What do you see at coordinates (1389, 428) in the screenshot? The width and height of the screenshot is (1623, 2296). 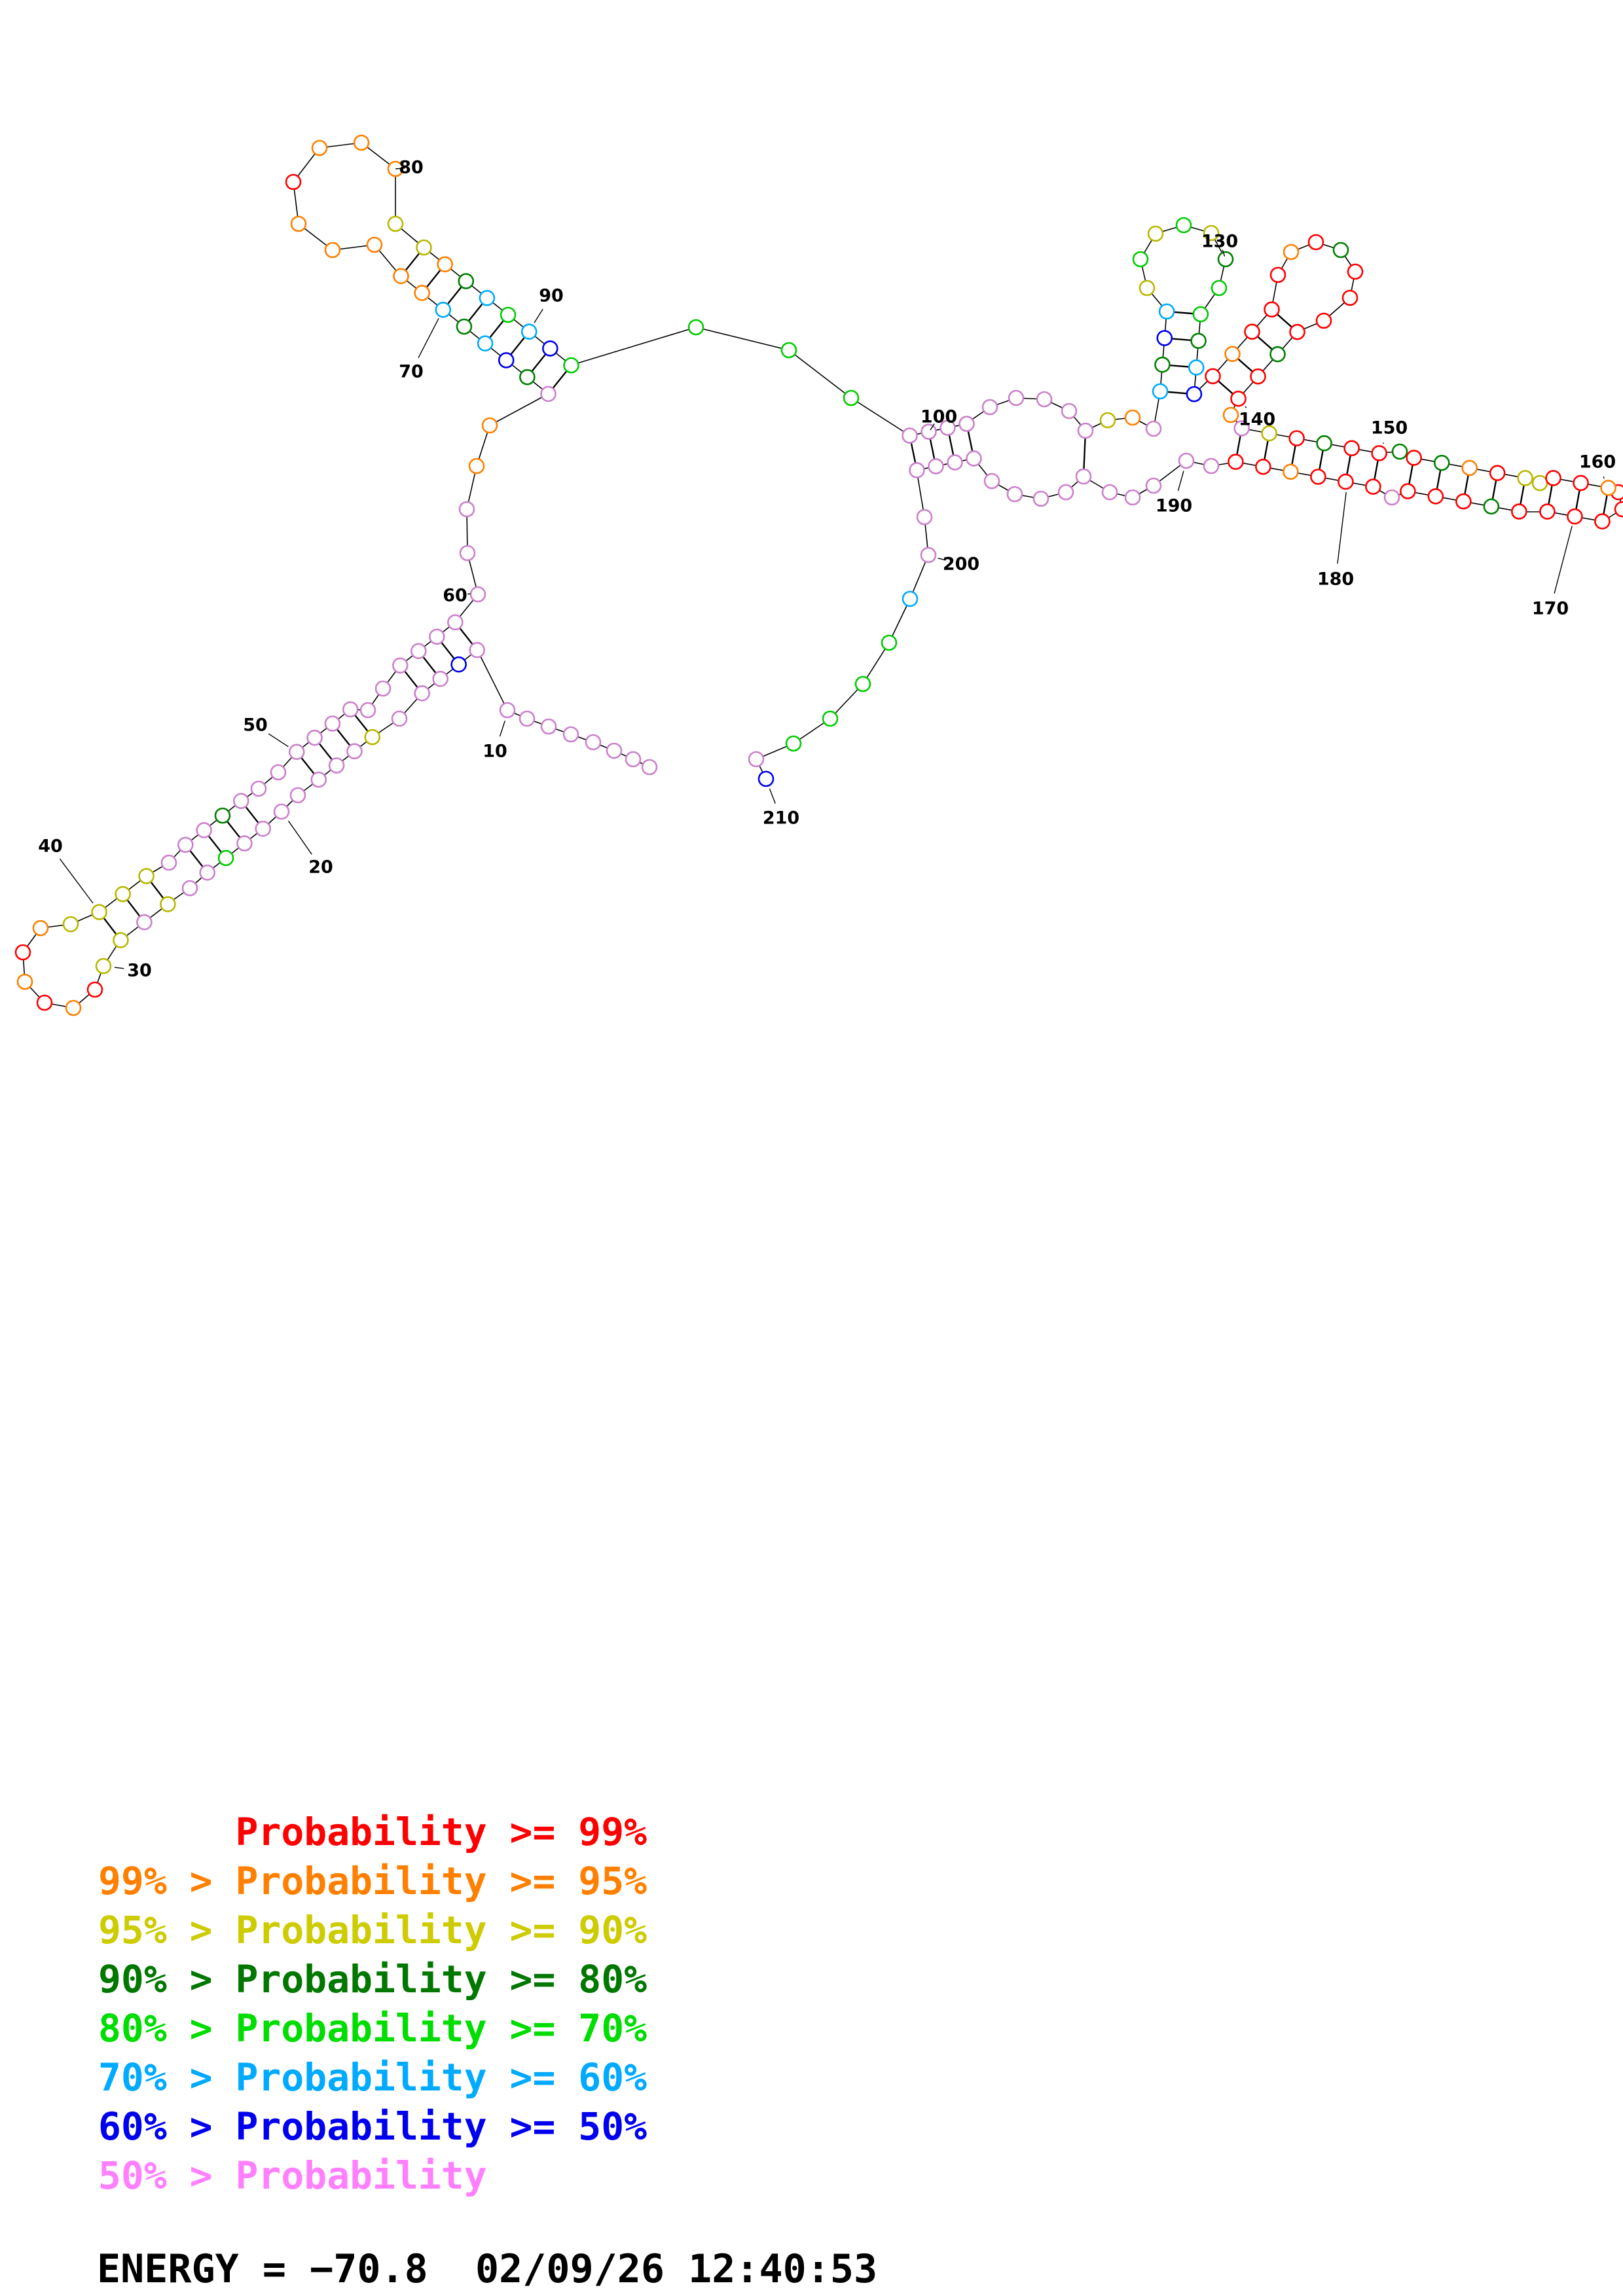 I see `position-label: 150` at bounding box center [1389, 428].